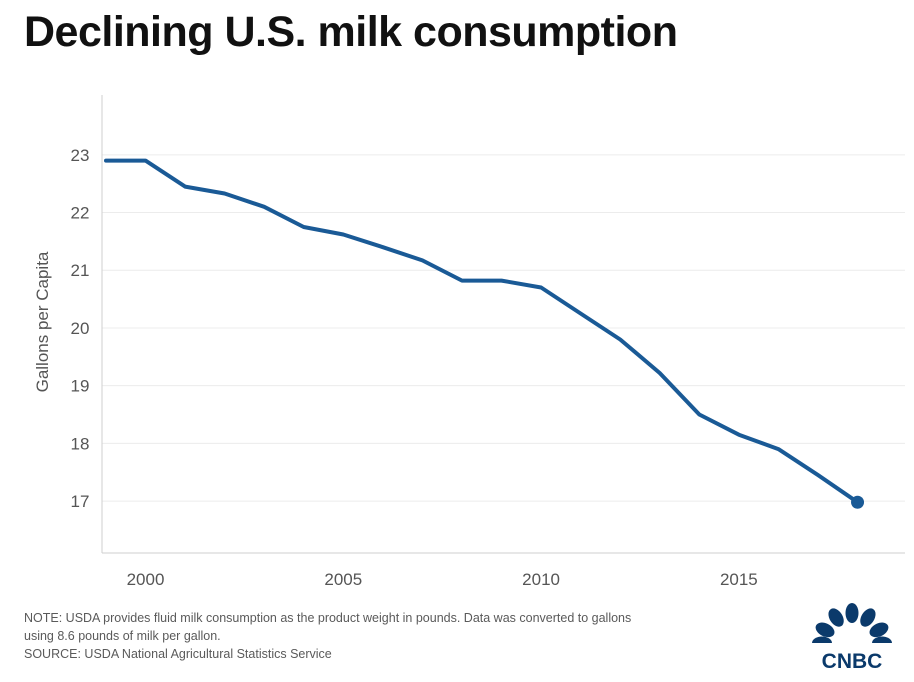 This screenshot has width=914, height=682. I want to click on end-point-marker, so click(858, 502).